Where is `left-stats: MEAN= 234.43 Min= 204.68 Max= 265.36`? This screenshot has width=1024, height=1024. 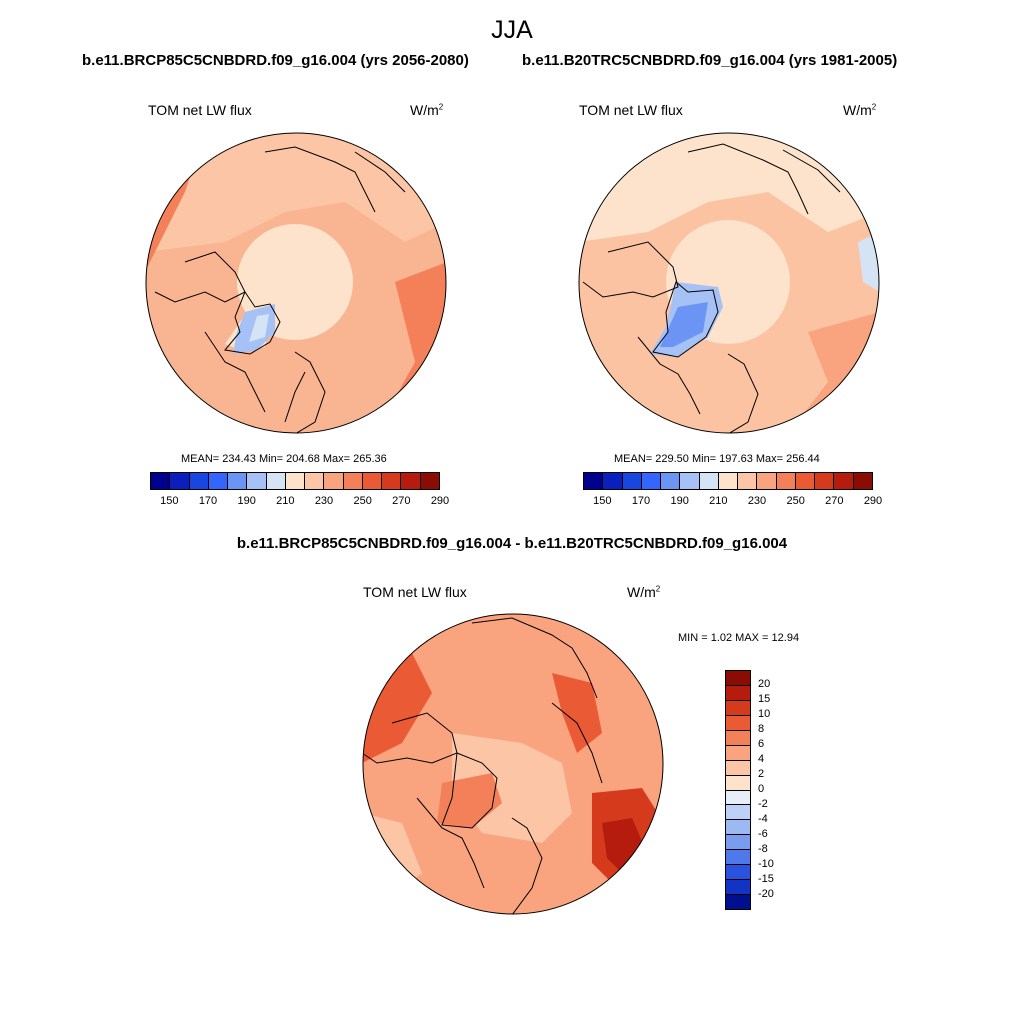
left-stats: MEAN= 234.43 Min= 204.68 Max= 265.36 is located at coordinates (284, 459).